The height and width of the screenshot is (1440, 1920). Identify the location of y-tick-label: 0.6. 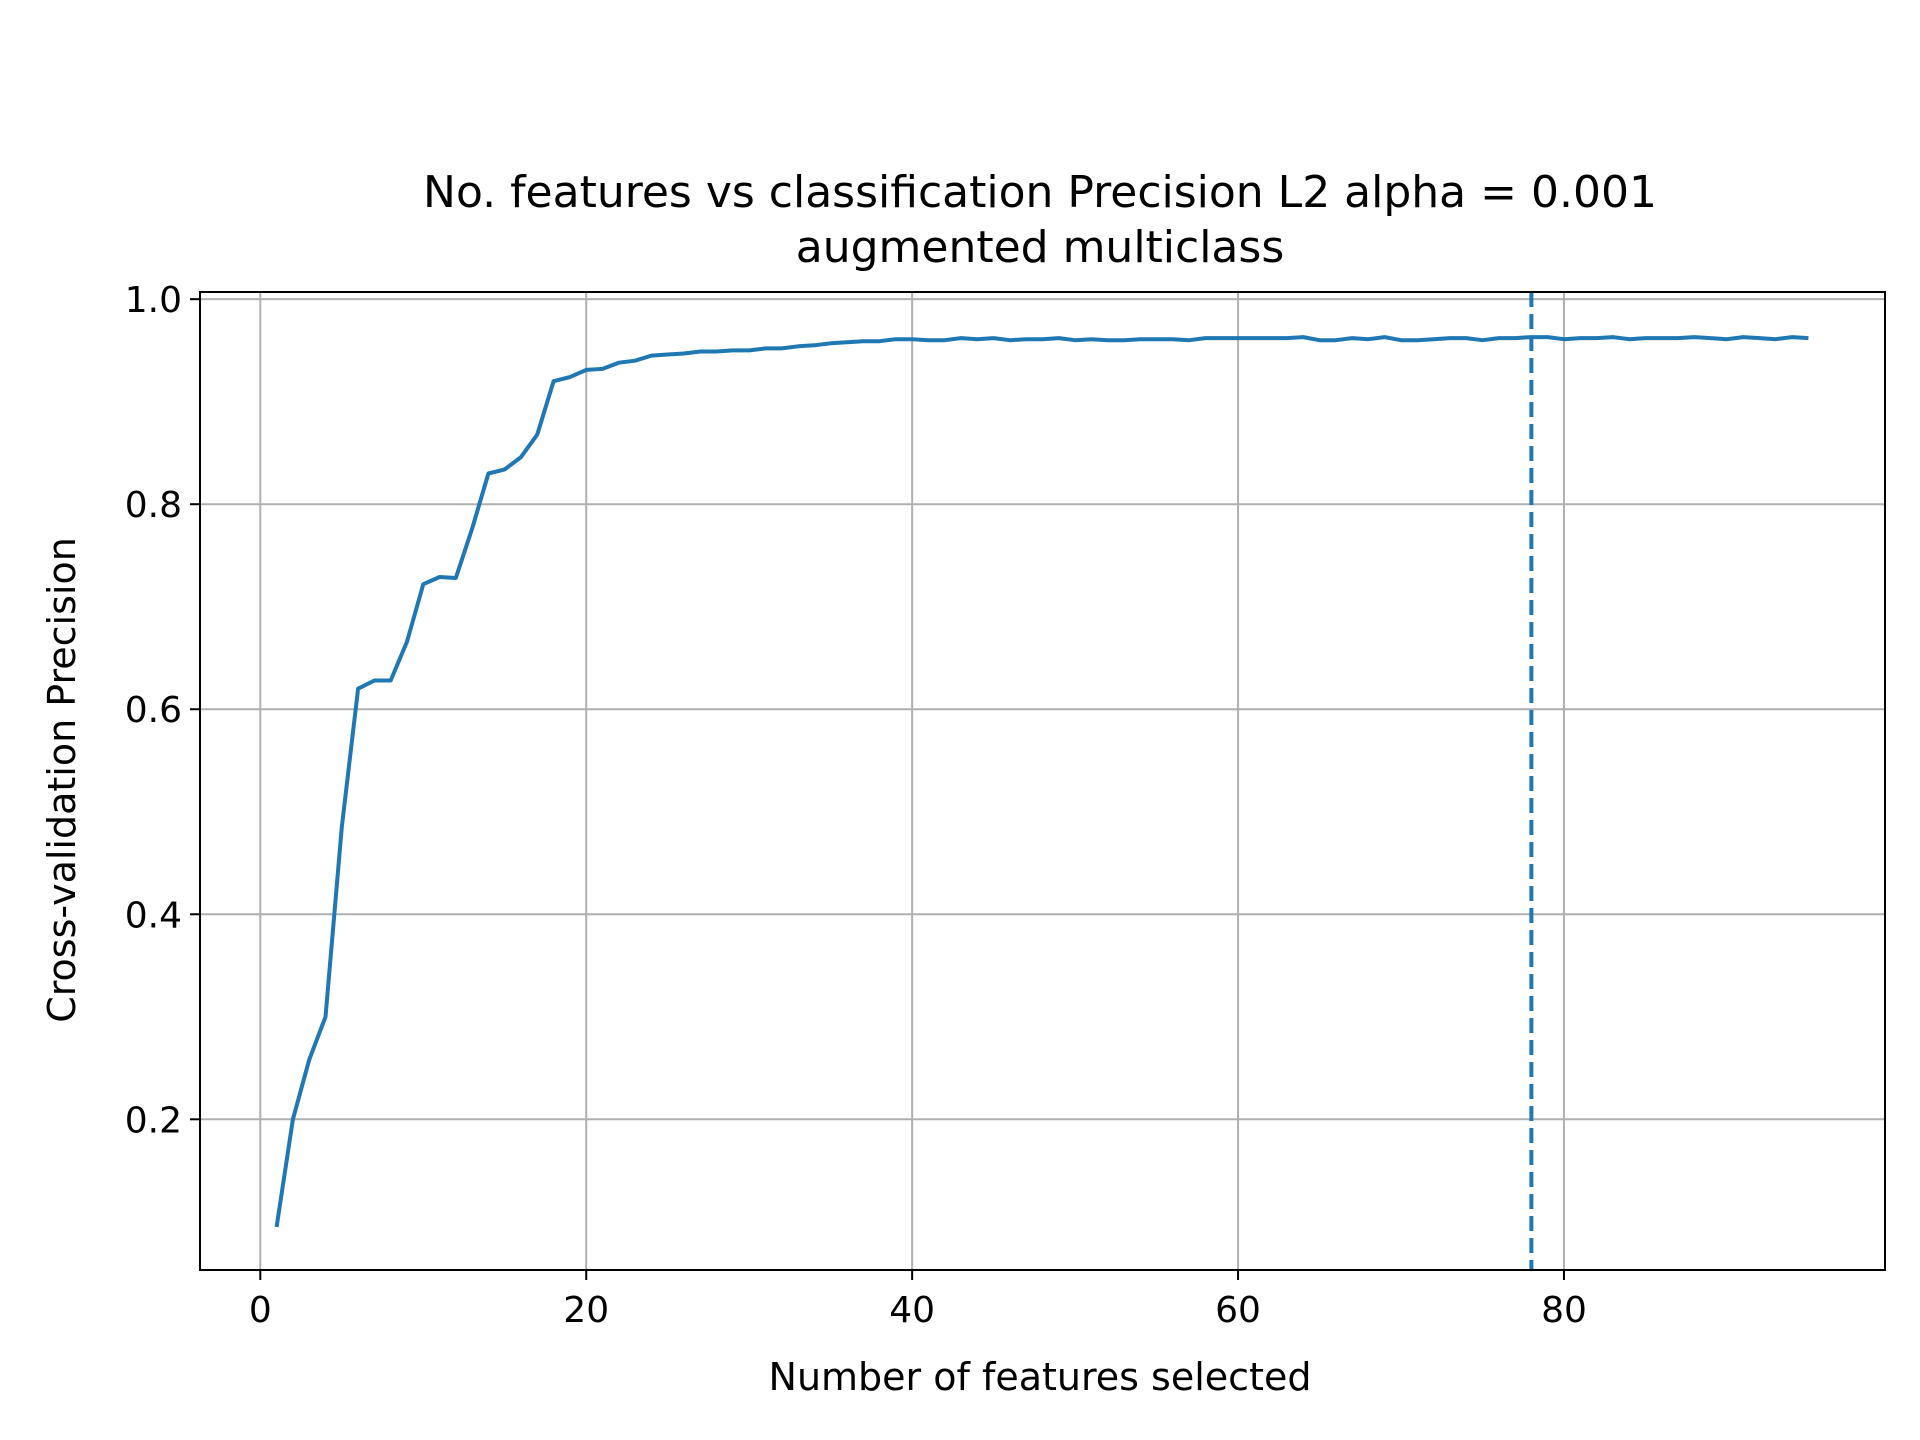
(153, 710).